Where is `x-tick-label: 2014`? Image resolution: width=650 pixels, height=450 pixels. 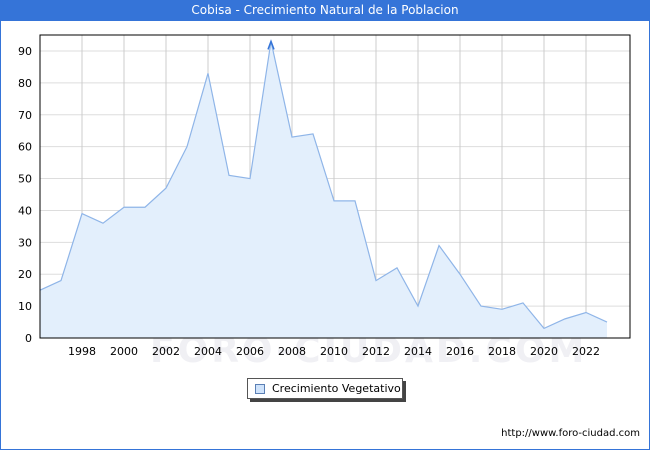 x-tick-label: 2014 is located at coordinates (418, 351).